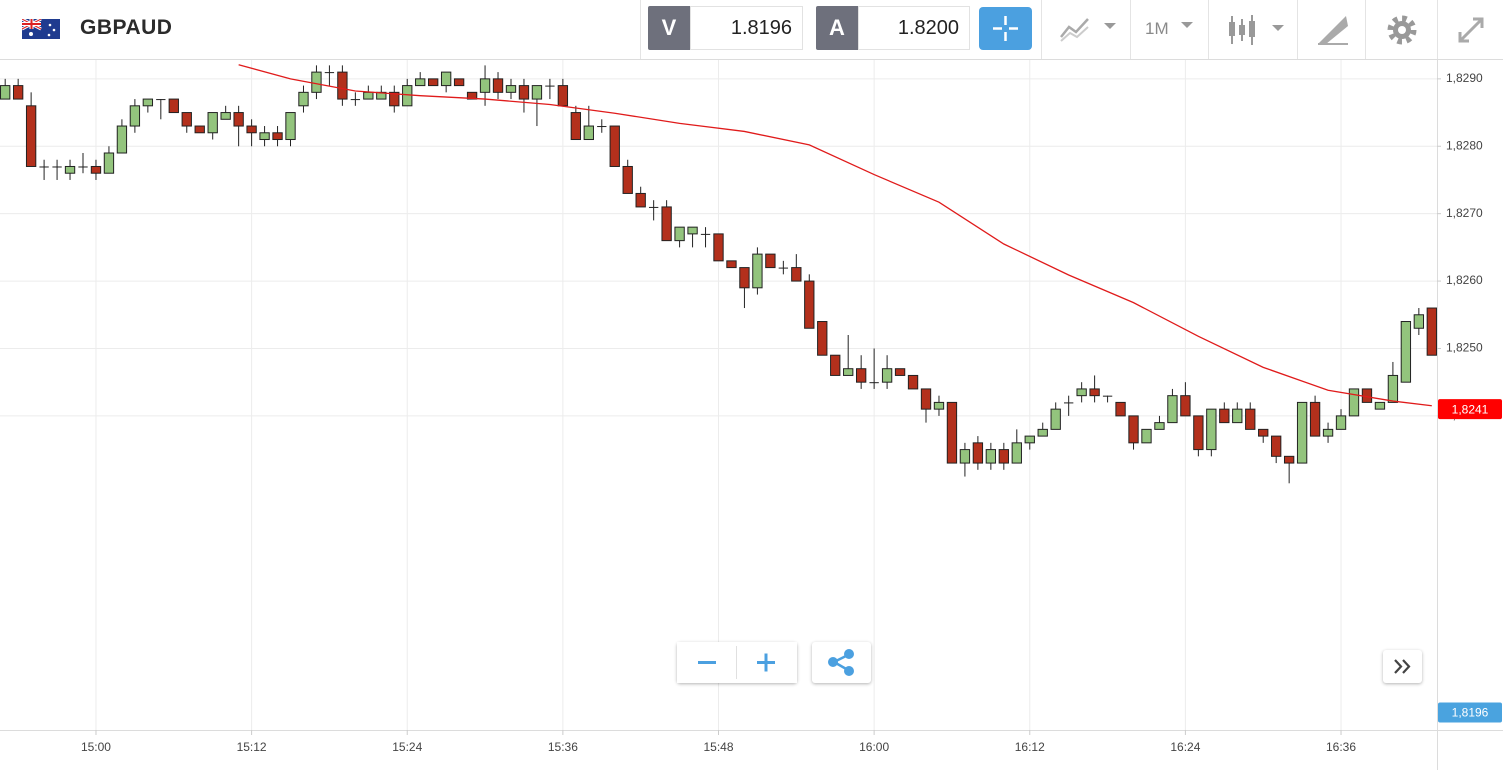  I want to click on chevron-icon, so click(1402, 666).